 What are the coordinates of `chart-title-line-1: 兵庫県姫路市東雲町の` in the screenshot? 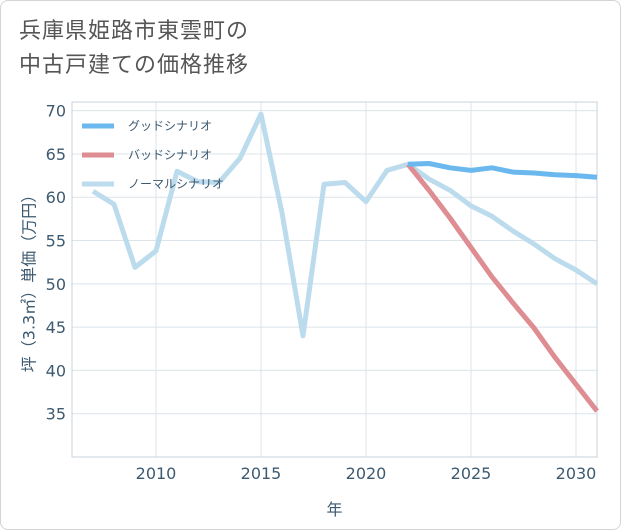 It's located at (134, 31).